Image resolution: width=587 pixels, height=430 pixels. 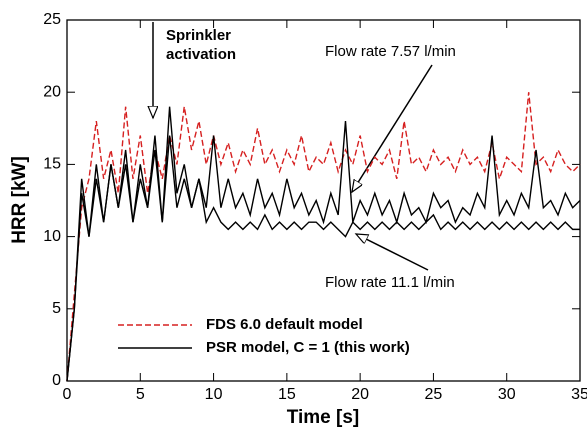 I want to click on y-tick-label: 20, so click(x=52, y=91).